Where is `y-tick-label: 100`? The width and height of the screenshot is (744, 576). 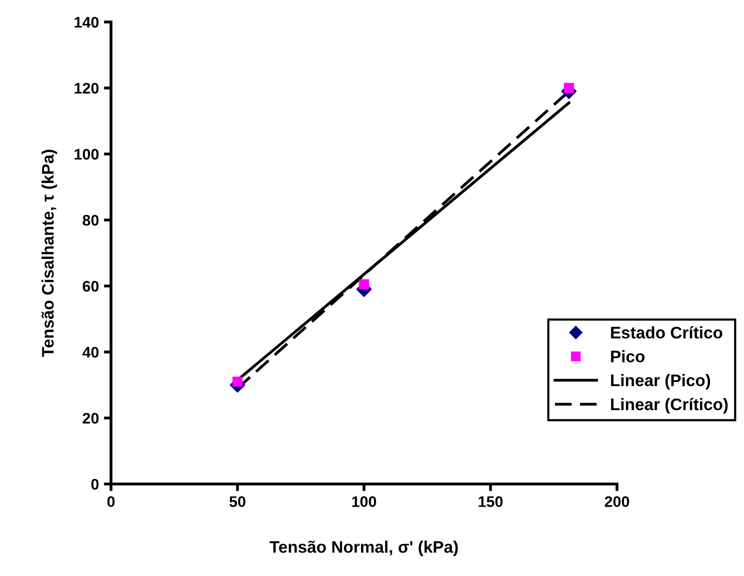
y-tick-label: 100 is located at coordinates (86, 154).